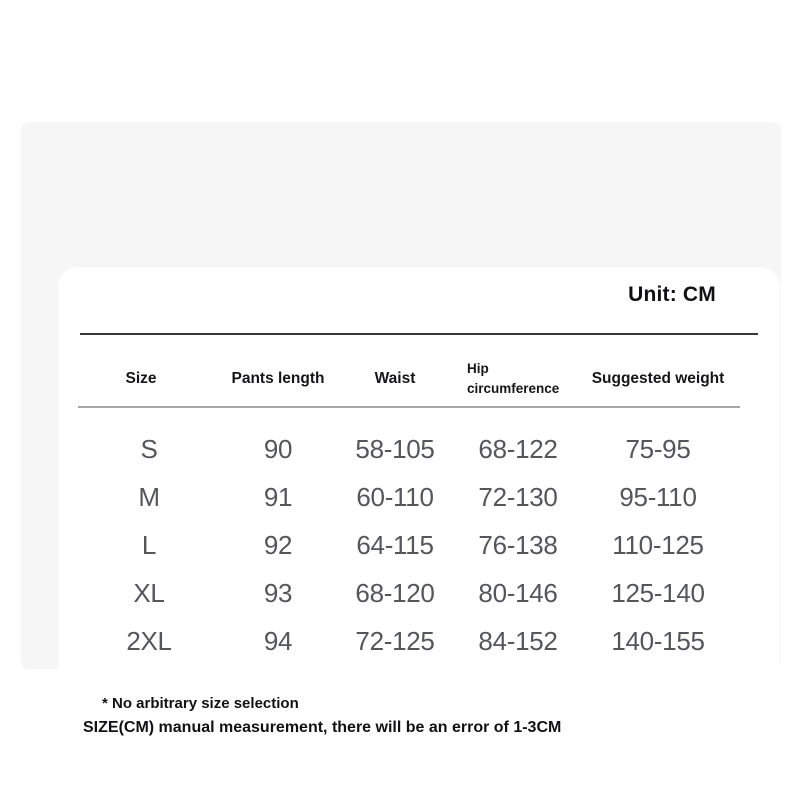 This screenshot has height=800, width=800. Describe the element at coordinates (658, 448) in the screenshot. I see `cell-suggested-weight: 75-95` at that location.